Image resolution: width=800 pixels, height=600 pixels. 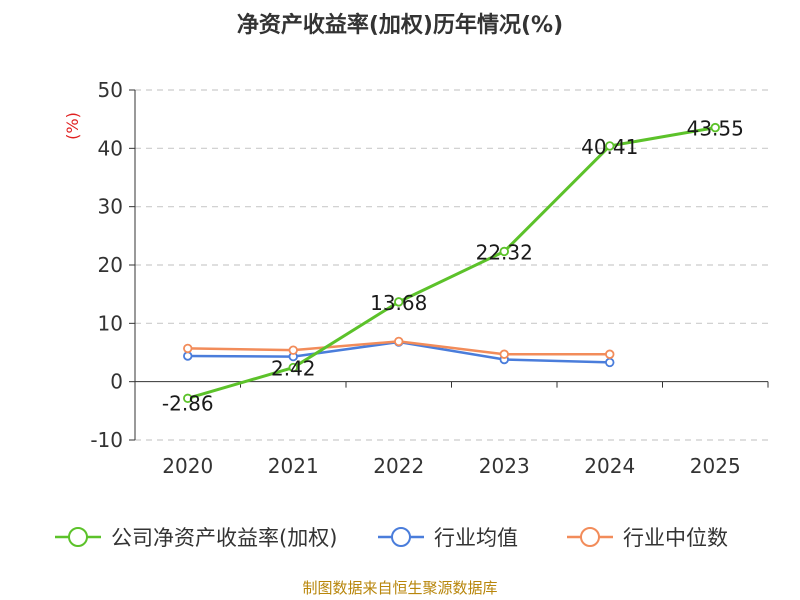 I want to click on y-tick-label: 40, so click(x=110, y=148).